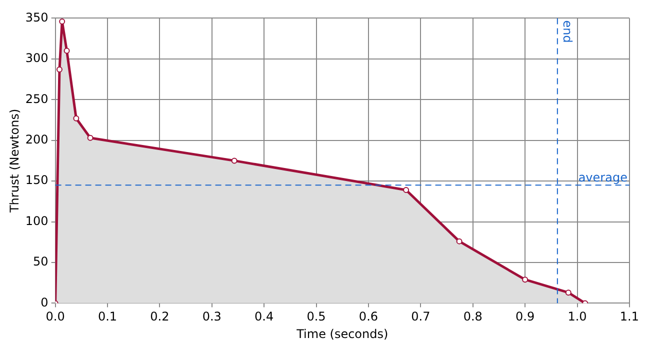 Image resolution: width=650 pixels, height=350 pixels. What do you see at coordinates (36, 221) in the screenshot?
I see `y-tick-label: 100` at bounding box center [36, 221].